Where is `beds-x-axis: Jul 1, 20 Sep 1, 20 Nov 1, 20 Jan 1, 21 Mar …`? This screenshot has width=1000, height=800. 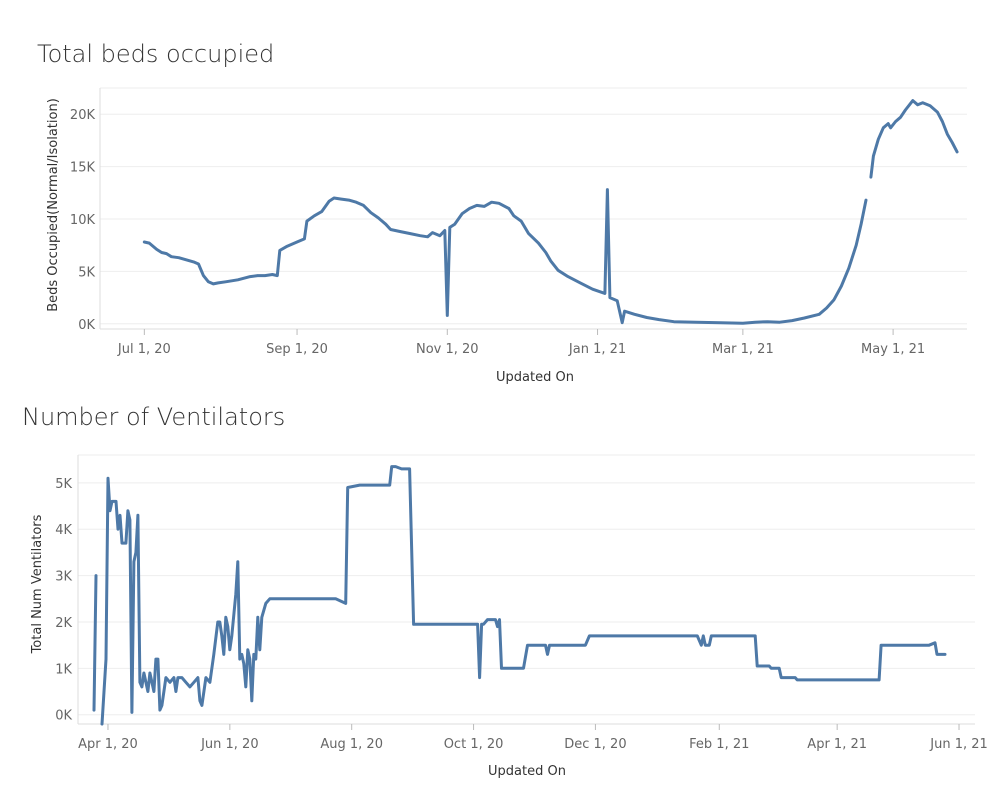
beds-x-axis: Jul 1, 20 Sep 1, 20 Nov 1, 20 Jan 1, 21 Mar … is located at coordinates (521, 343).